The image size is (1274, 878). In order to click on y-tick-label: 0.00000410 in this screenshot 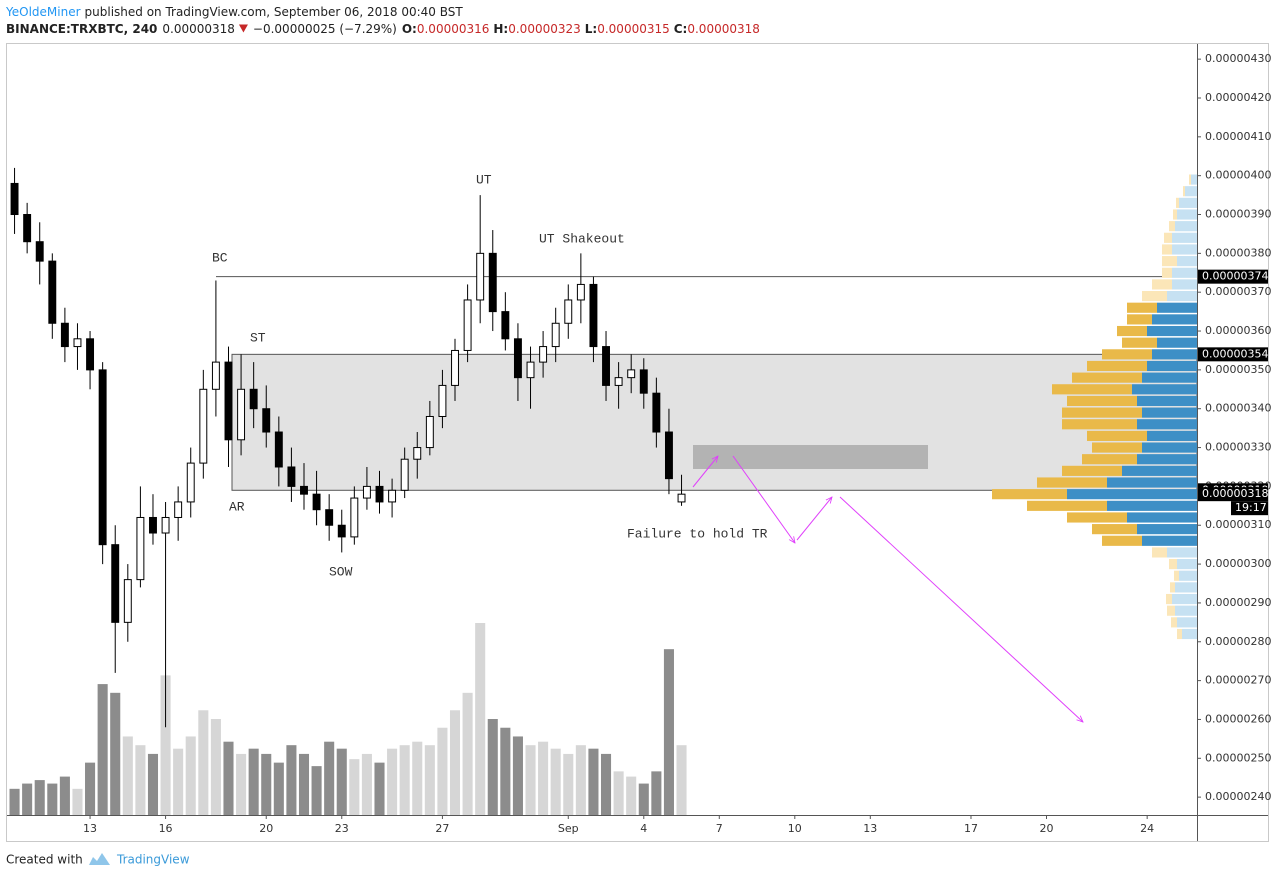, I will do `click(1238, 136)`.